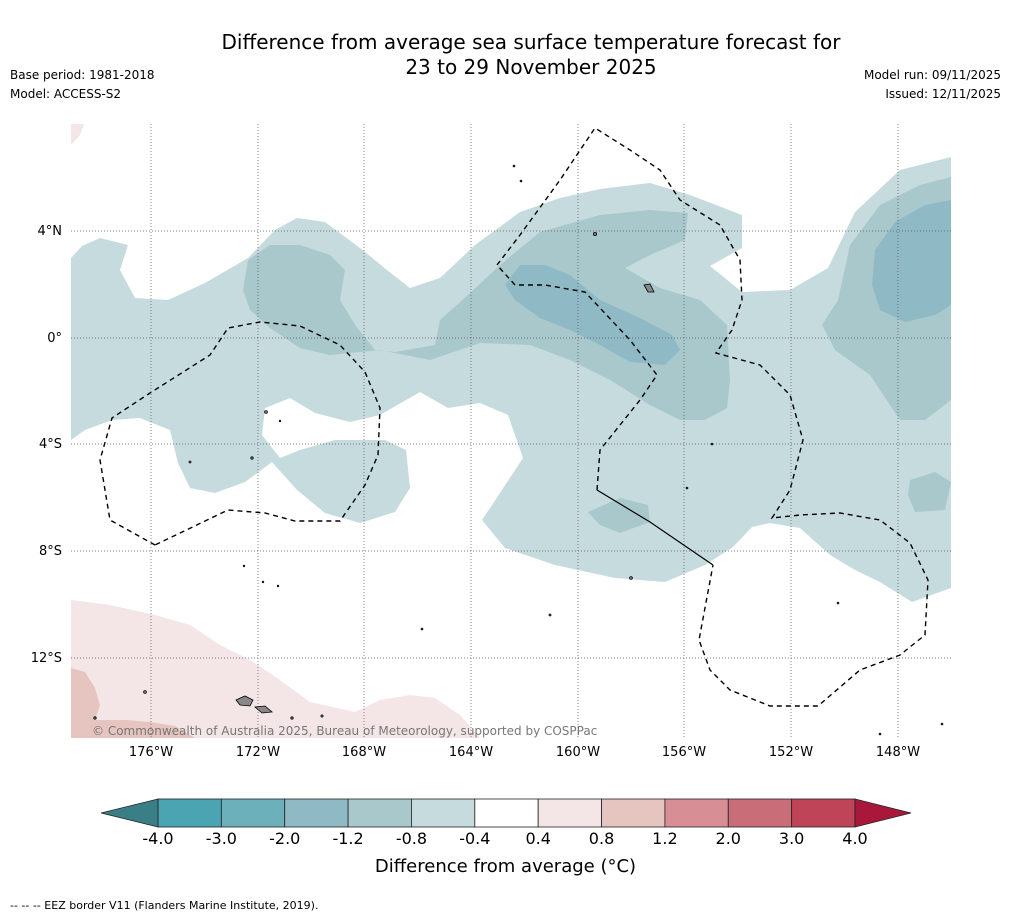 This screenshot has width=1011, height=919. I want to click on lon-label-168w: 168°W, so click(364, 752).